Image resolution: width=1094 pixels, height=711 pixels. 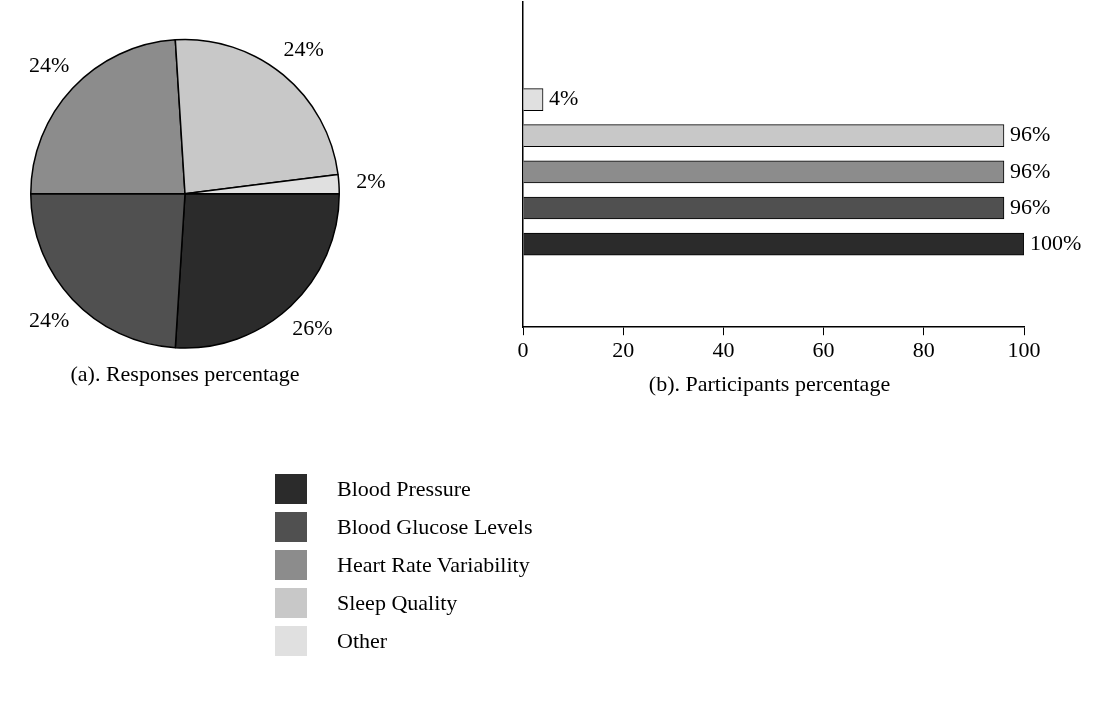 I want to click on data-label: 2%, so click(x=371, y=180).